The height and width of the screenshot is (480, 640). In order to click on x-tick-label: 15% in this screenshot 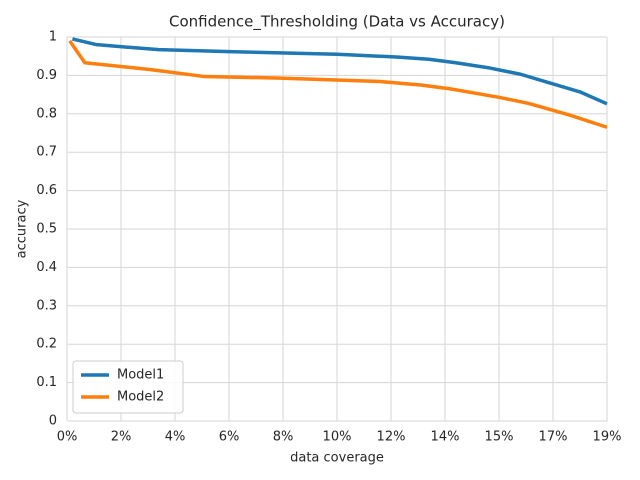, I will do `click(499, 437)`.